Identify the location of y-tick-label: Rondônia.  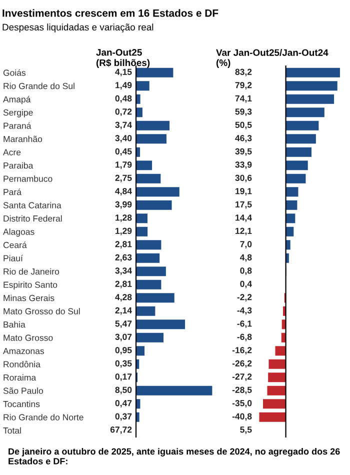
(22, 364).